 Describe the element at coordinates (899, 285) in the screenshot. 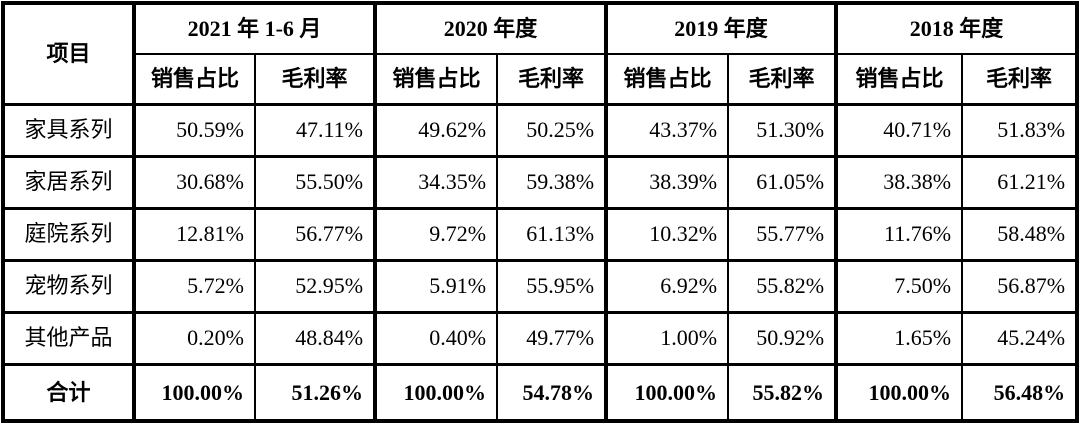

I see `data-cell: 7.50%` at that location.